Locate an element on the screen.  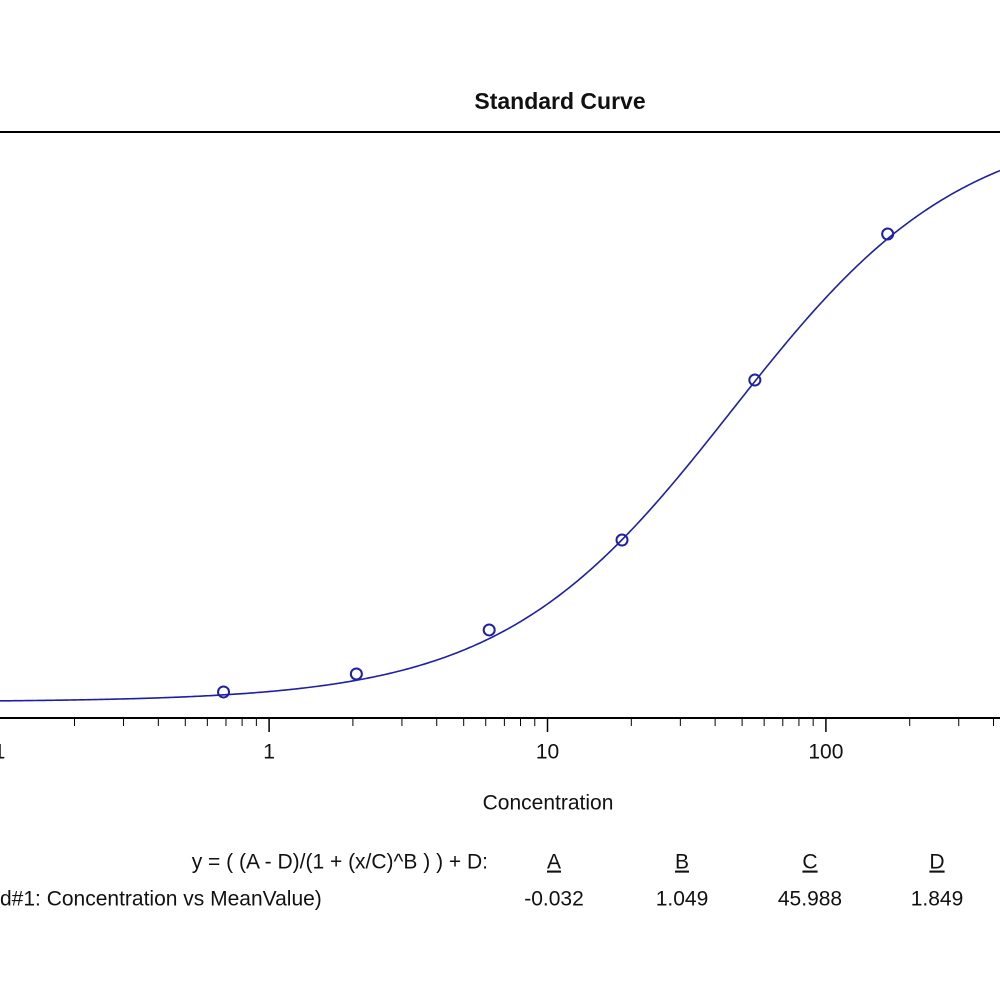
x-tick-label: 0.1 is located at coordinates (2, 752).